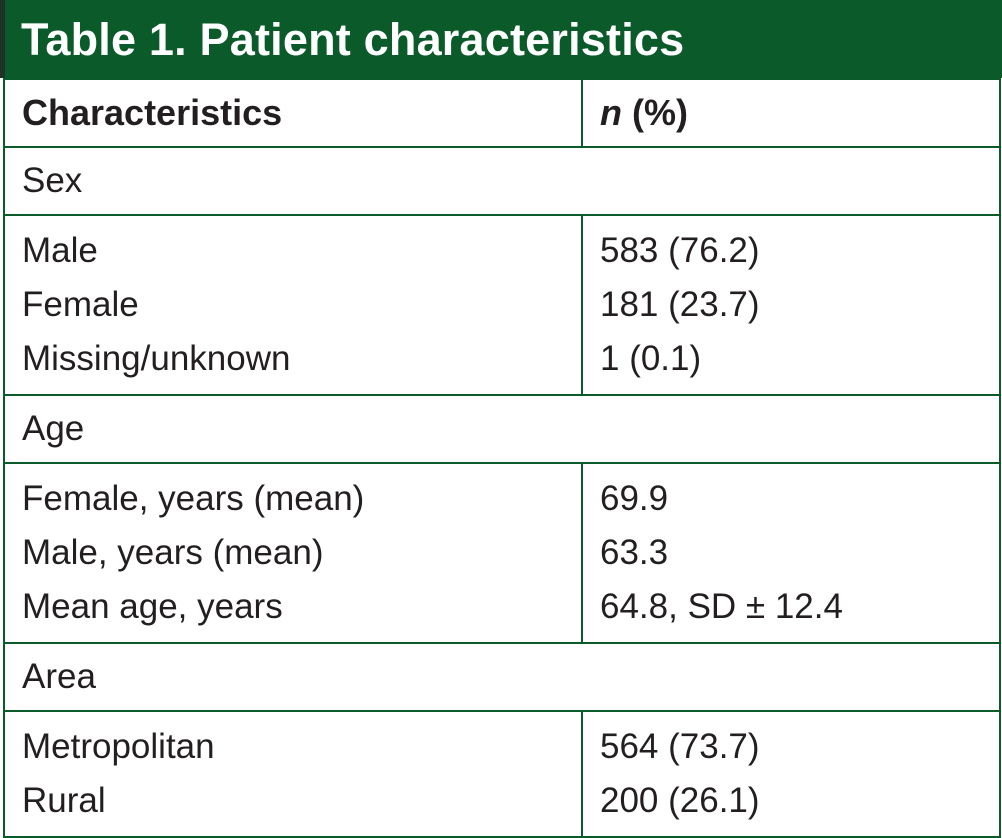 The width and height of the screenshot is (1002, 838). I want to click on row-value: 69.9, so click(634, 498).